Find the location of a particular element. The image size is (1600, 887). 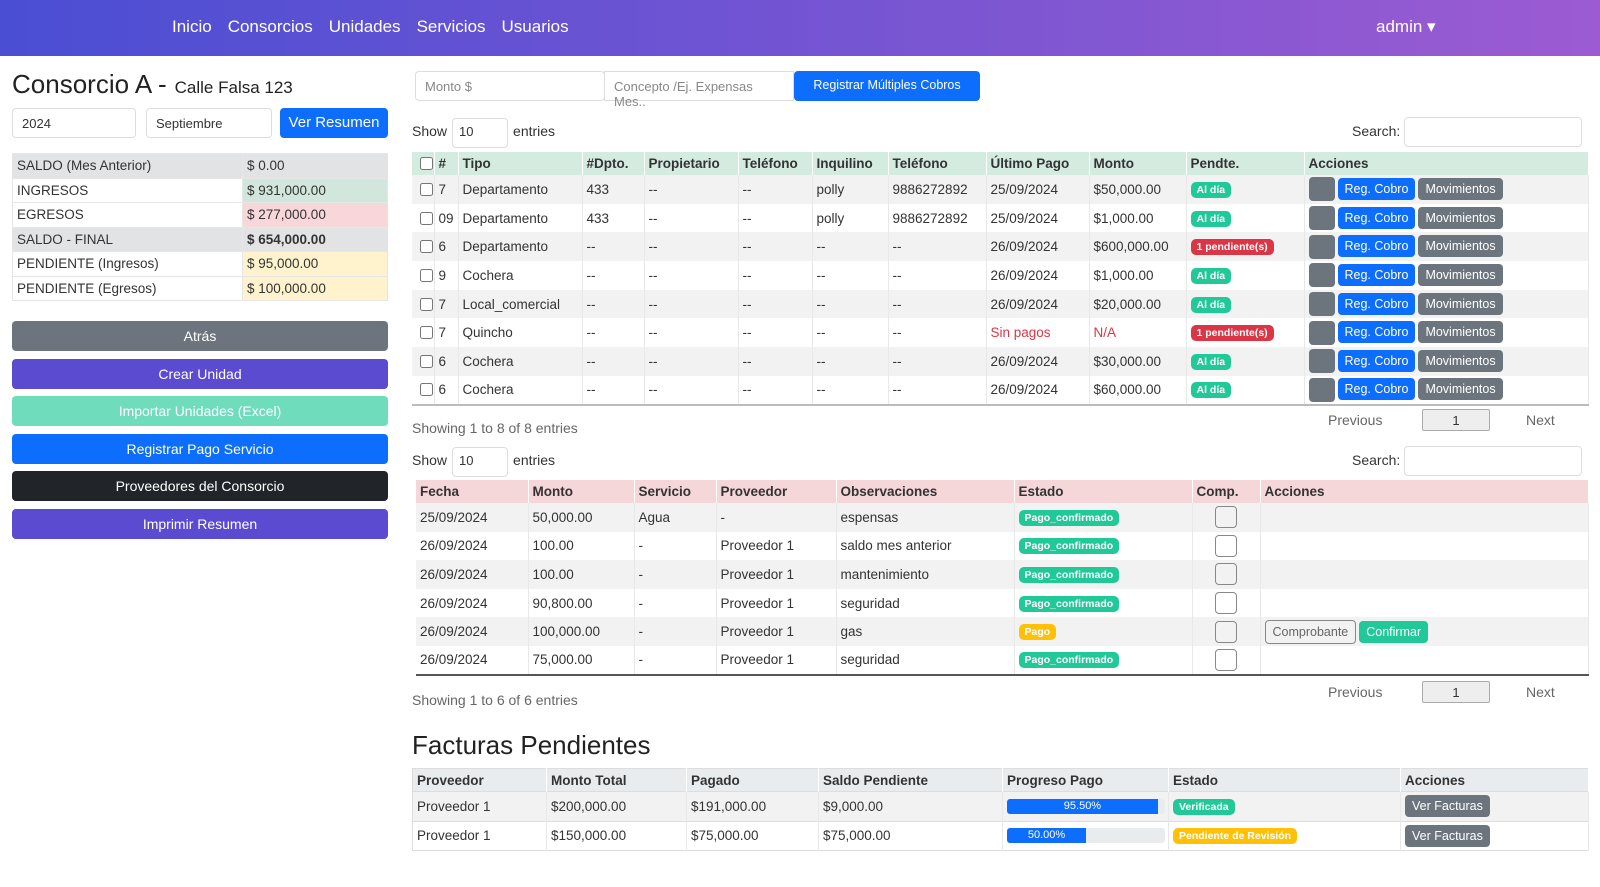

nav-link: Servicios is located at coordinates (451, 26).